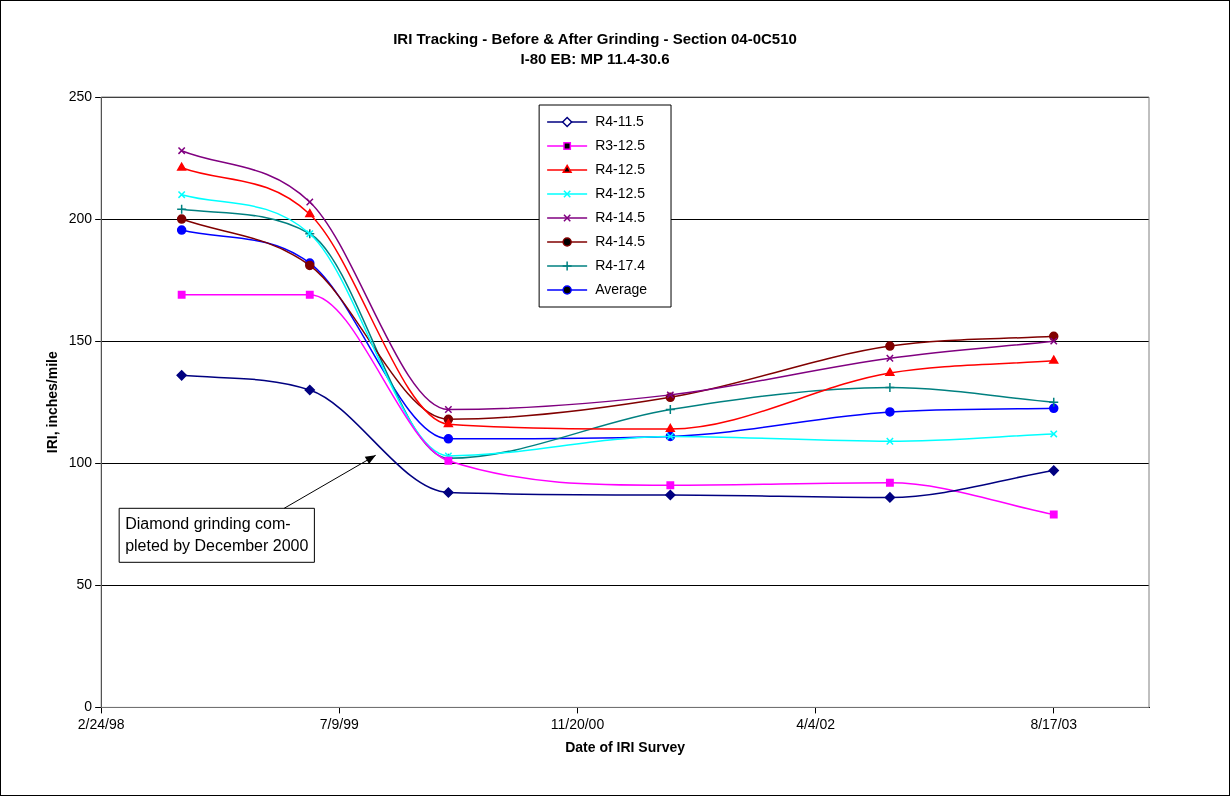 The width and height of the screenshot is (1230, 796). What do you see at coordinates (577, 723) in the screenshot?
I see `x-tick-label: 11/20/00` at bounding box center [577, 723].